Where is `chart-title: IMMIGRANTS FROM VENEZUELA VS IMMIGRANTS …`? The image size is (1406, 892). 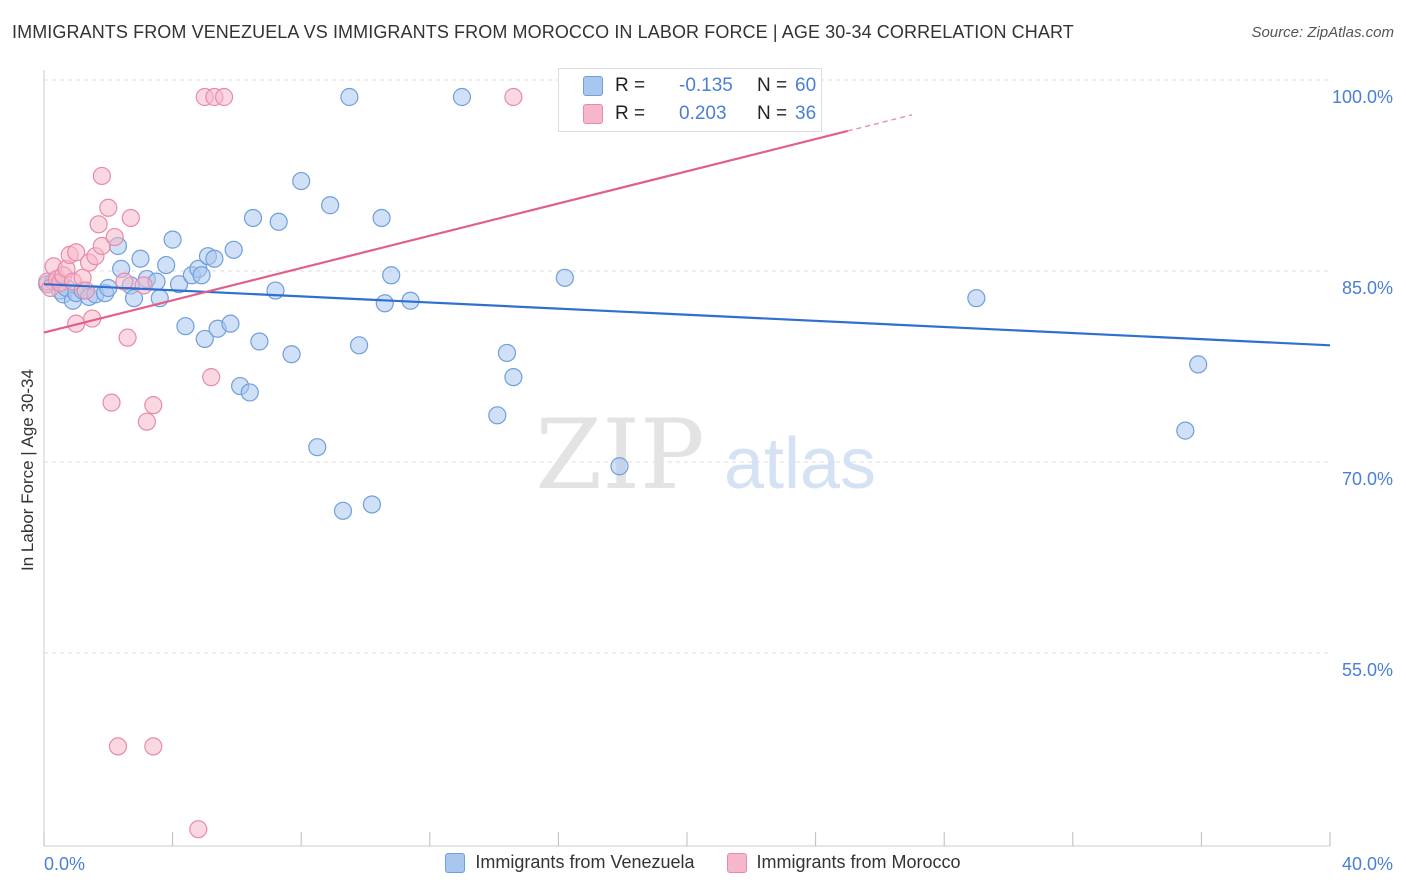
chart-title: IMMIGRANTS FROM VENEZUELA VS IMMIGRANTS … is located at coordinates (543, 32).